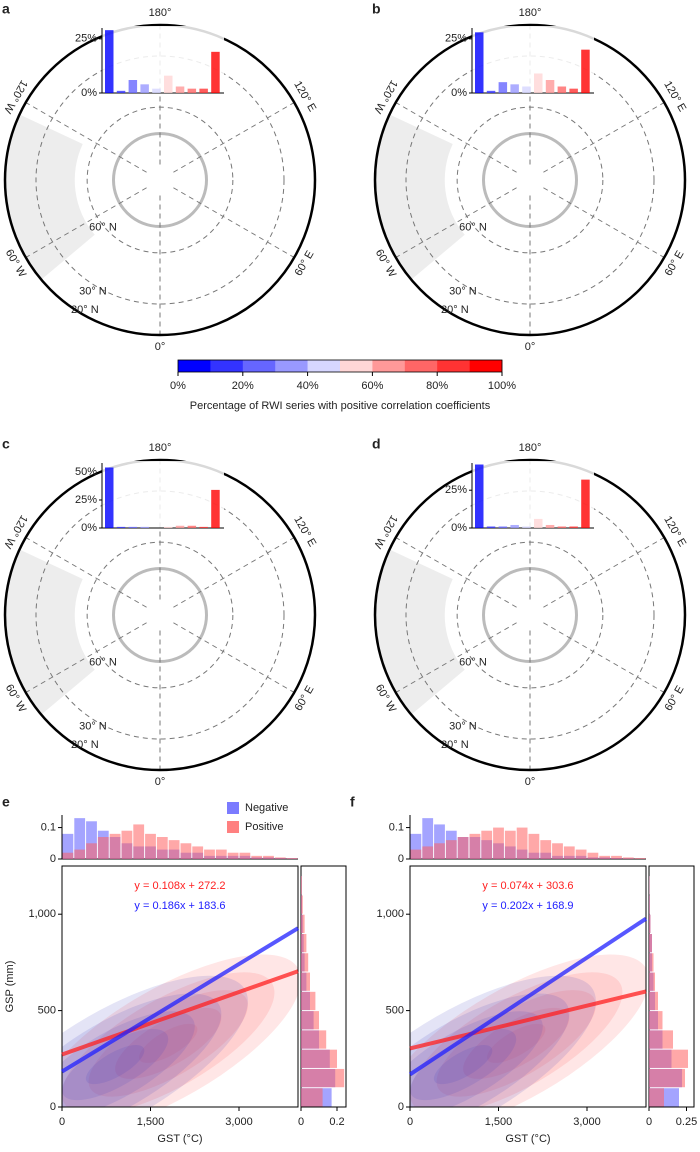 The height and width of the screenshot is (1152, 700). Describe the element at coordinates (473, 663) in the screenshot. I see `latitude-label: 60° N` at that location.